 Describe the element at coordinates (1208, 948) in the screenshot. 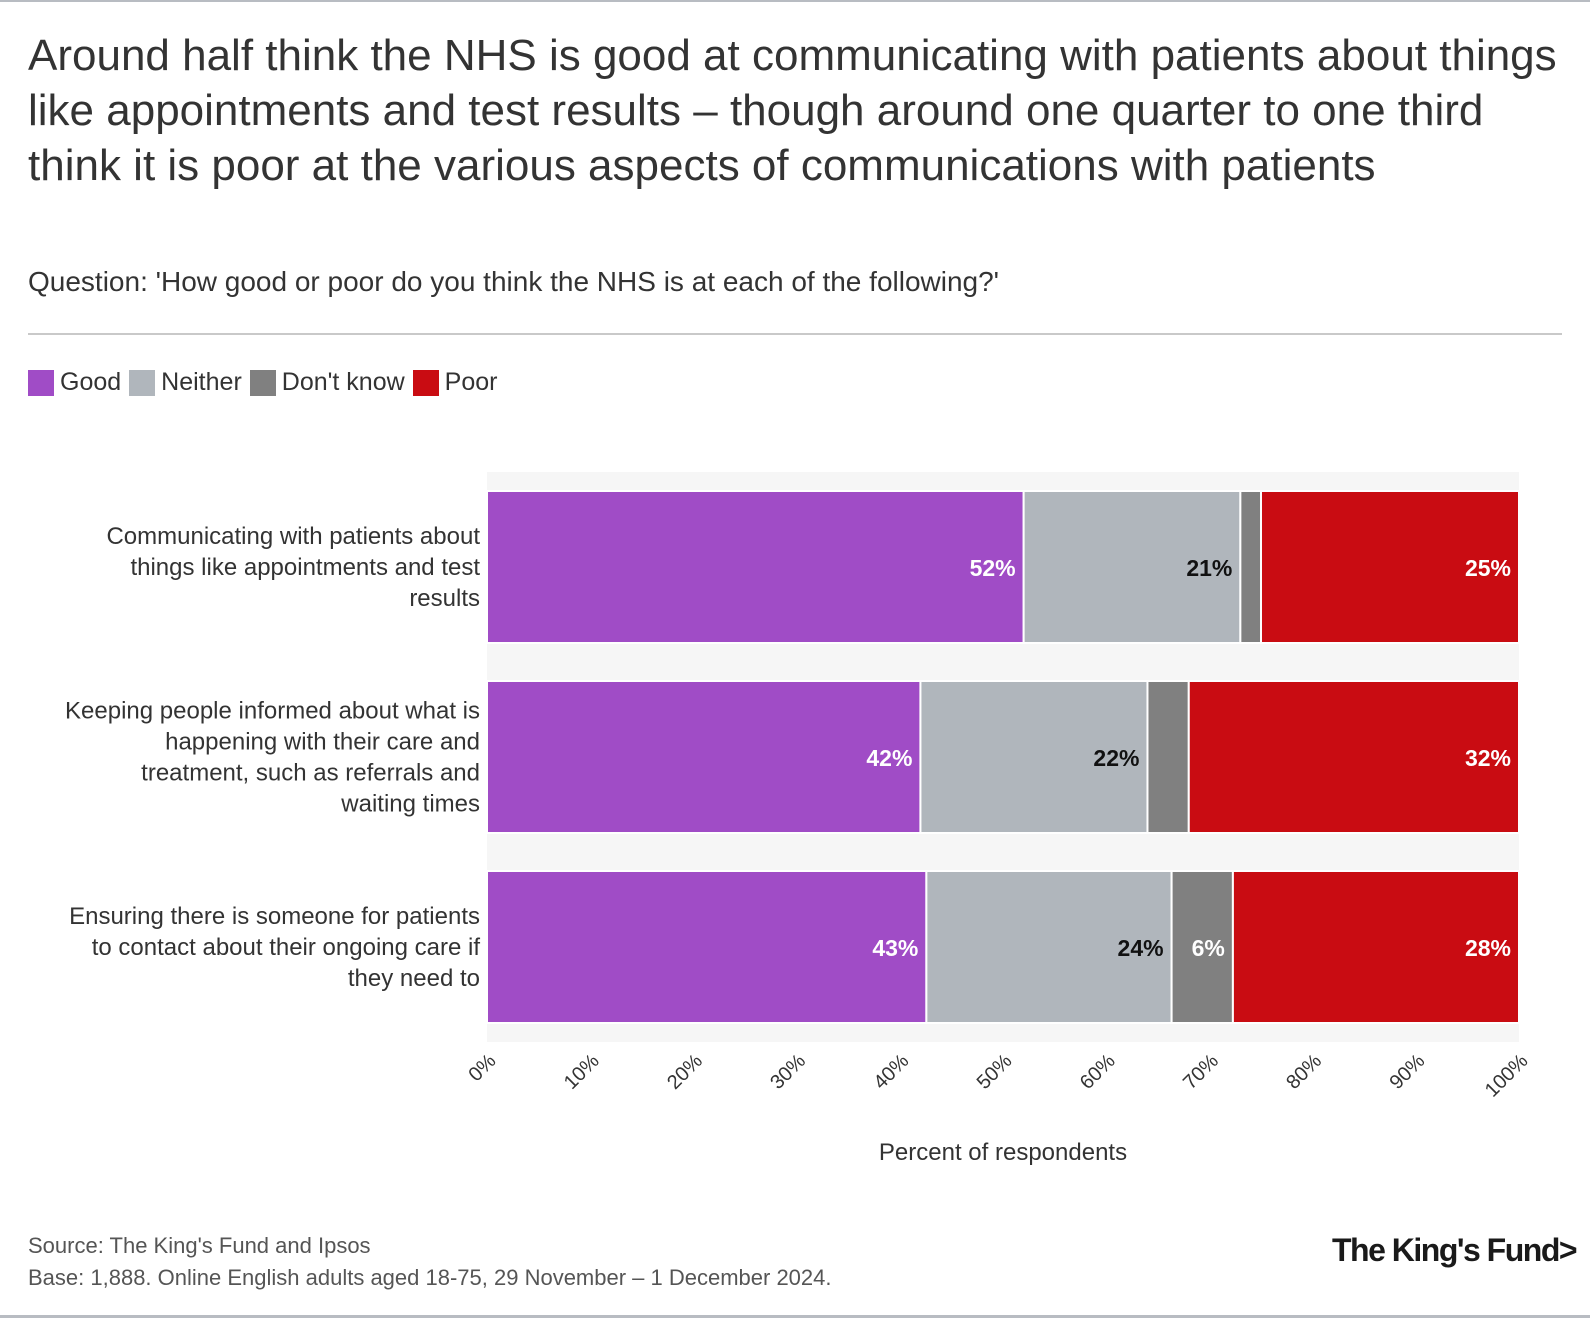

I see `data-label: 6%` at that location.